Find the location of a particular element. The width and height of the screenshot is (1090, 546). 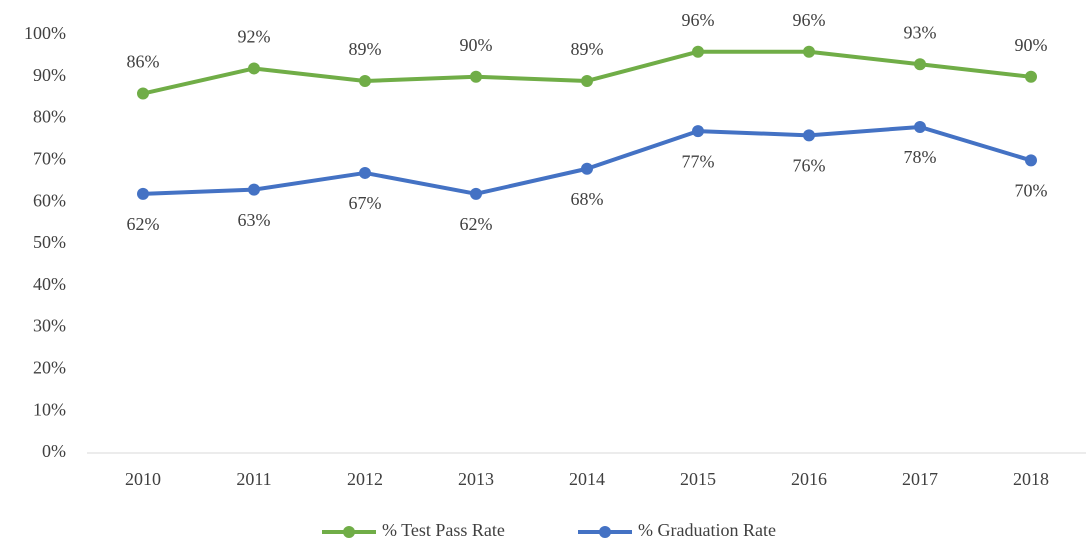

x-tick-label: 2010 is located at coordinates (143, 479).